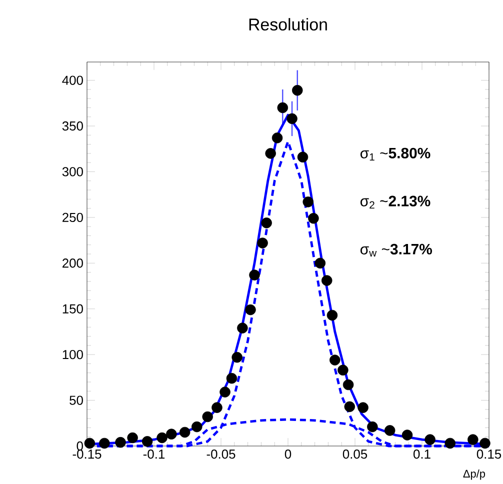 This screenshot has width=503, height=484. What do you see at coordinates (422, 454) in the screenshot?
I see `x-tick-label: 0.1` at bounding box center [422, 454].